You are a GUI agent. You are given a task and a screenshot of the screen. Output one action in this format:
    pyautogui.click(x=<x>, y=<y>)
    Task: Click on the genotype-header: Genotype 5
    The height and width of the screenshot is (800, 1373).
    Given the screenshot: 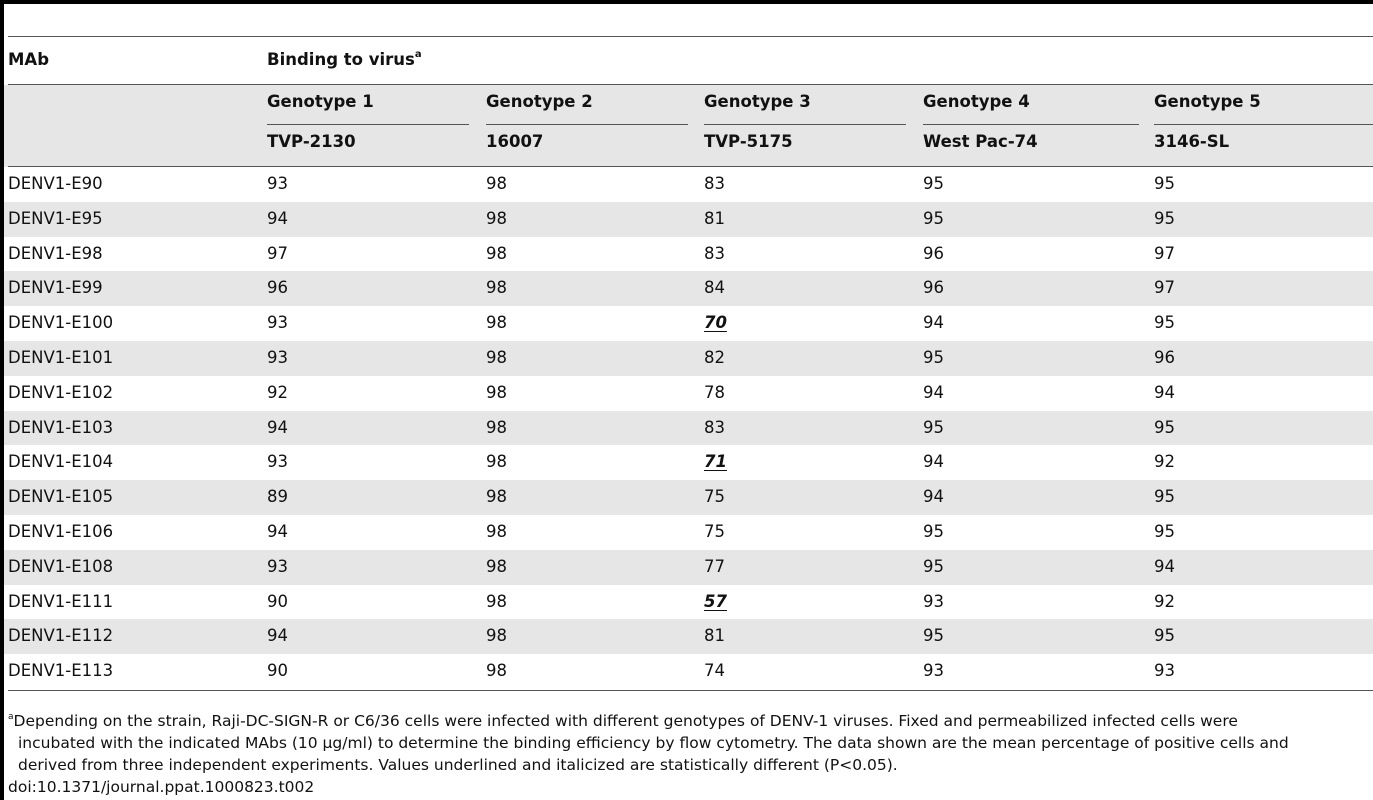 What is the action you would take?
    pyautogui.click(x=1207, y=101)
    